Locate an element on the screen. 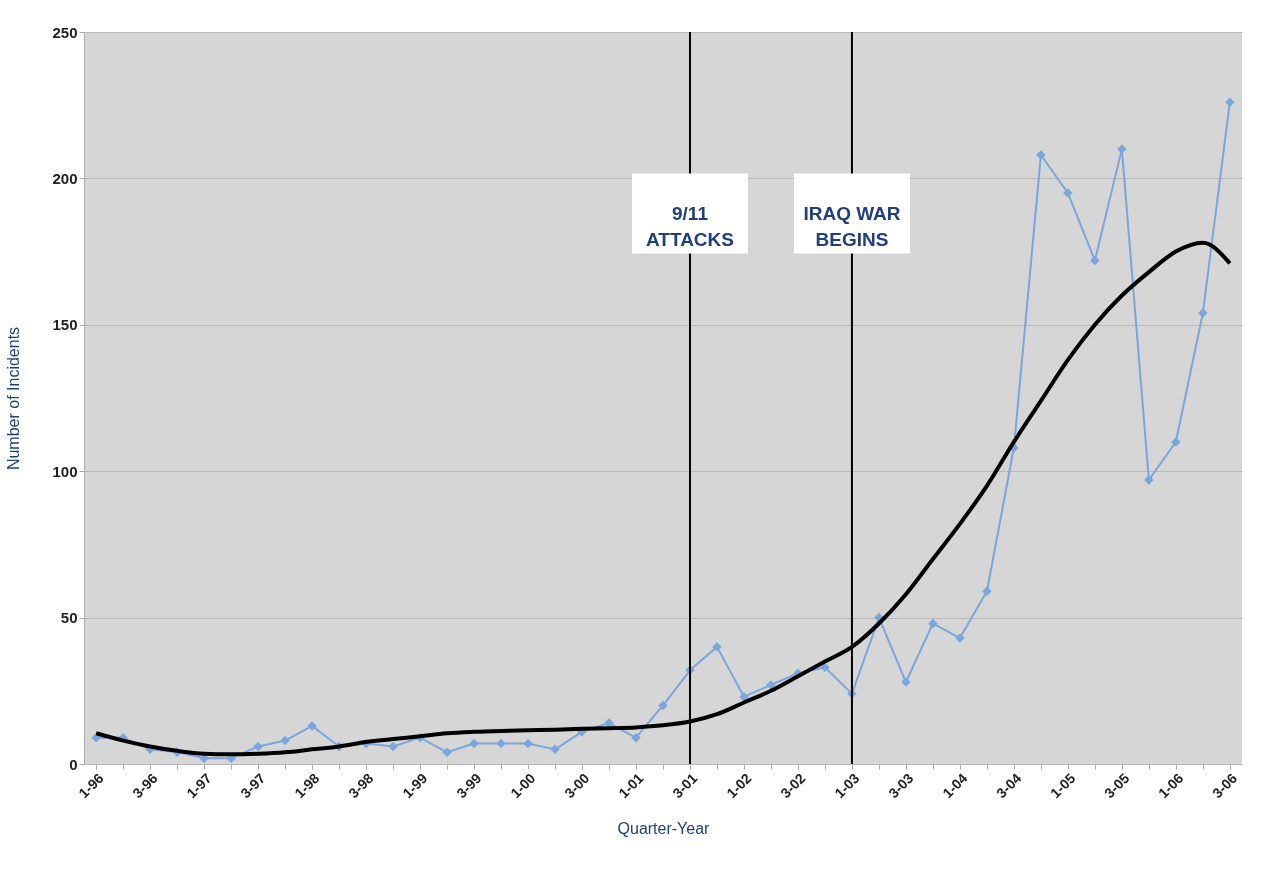  ref-line-label: 9/11 ATTACKS is located at coordinates (690, 226).